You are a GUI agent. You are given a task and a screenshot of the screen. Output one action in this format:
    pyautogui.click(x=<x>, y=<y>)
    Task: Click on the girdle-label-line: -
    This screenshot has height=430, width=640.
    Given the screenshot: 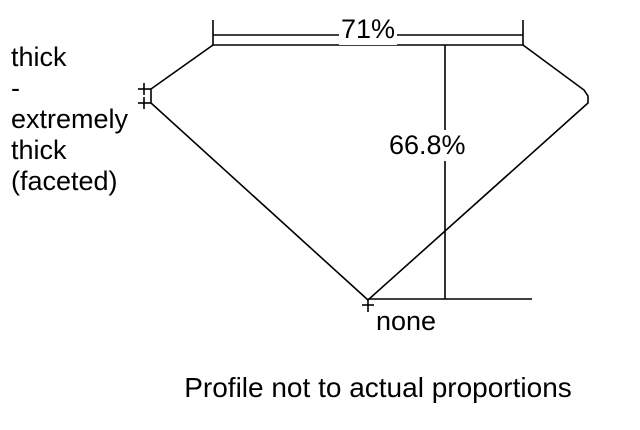 What is the action you would take?
    pyautogui.click(x=15, y=88)
    